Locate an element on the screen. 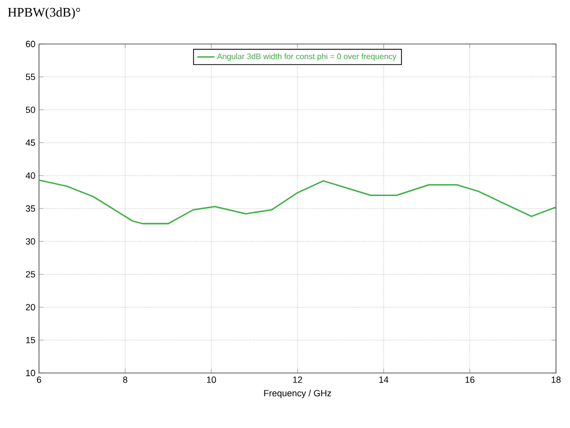  y-tick-label: 40 is located at coordinates (31, 175).